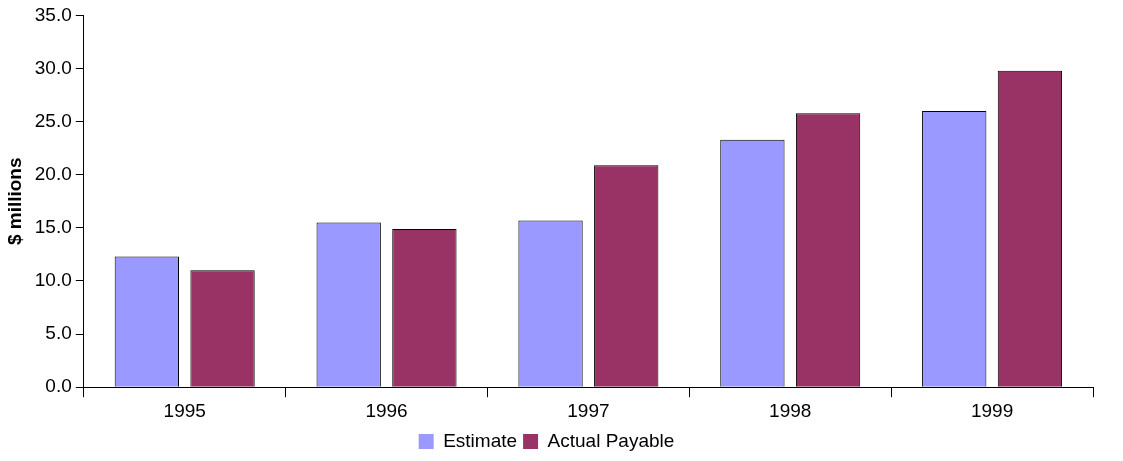 This screenshot has width=1123, height=461. Describe the element at coordinates (992, 410) in the screenshot. I see `x-tick-label: 1999` at that location.